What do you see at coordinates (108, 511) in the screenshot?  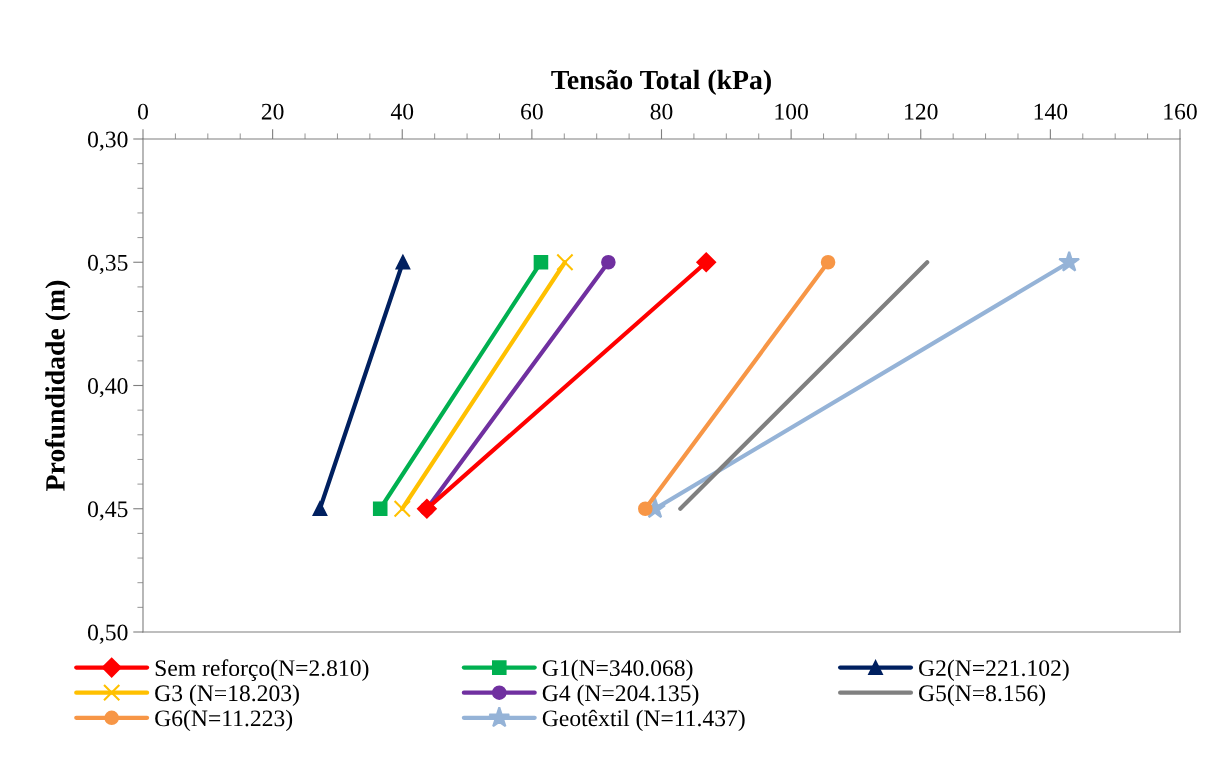 I see `y-tick-label: 0,45` at bounding box center [108, 511].